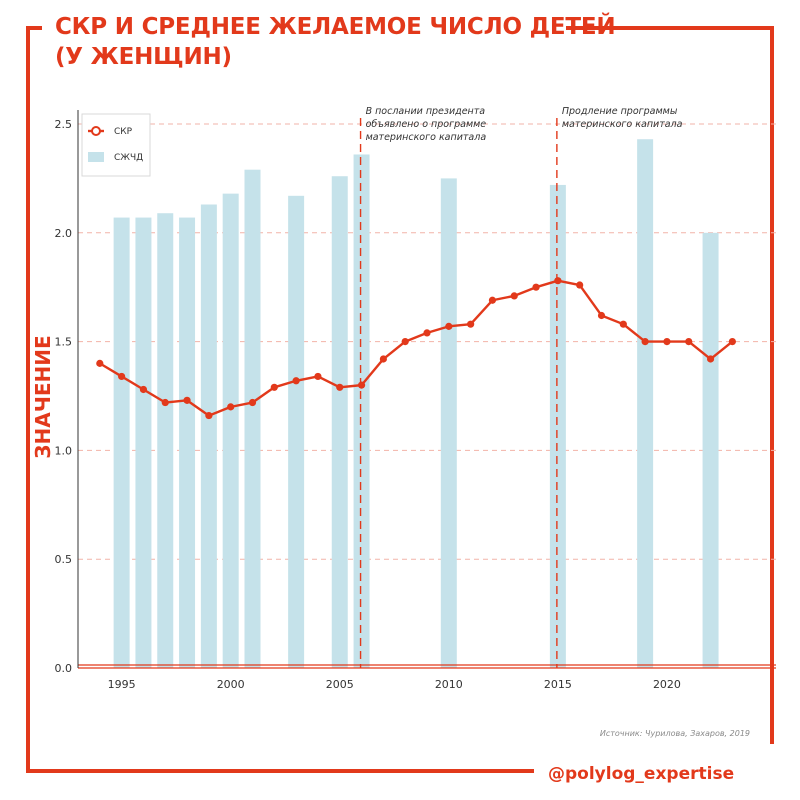  Describe the element at coordinates (208, 436) in the screenshot. I see `bar-1999` at that location.